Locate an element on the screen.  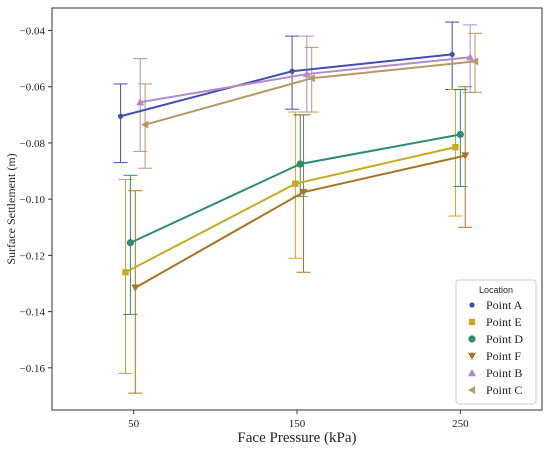
y-axis-ticks: −0.04 −0.06 −0.08 −0.10 −0.12 −0.14 −0.16 is located at coordinates (36, 200).